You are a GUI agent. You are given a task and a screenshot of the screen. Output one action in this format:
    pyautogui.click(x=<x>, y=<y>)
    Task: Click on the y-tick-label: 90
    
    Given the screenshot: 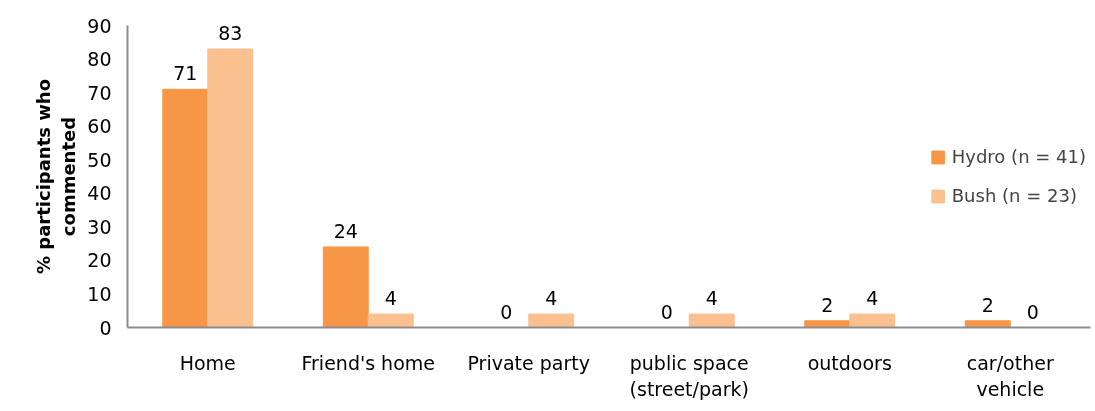 What is the action you would take?
    pyautogui.click(x=99, y=25)
    